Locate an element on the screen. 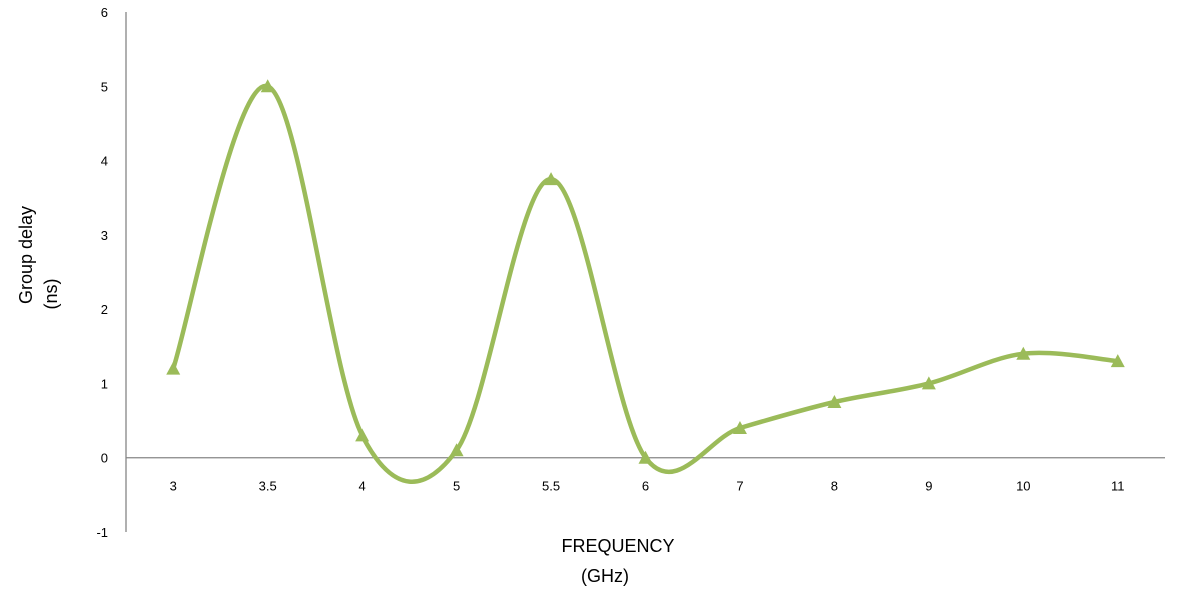  x-tick-labels: 3 3.5 4 5 5.5 6 7 8 9 10 11 is located at coordinates (647, 486).